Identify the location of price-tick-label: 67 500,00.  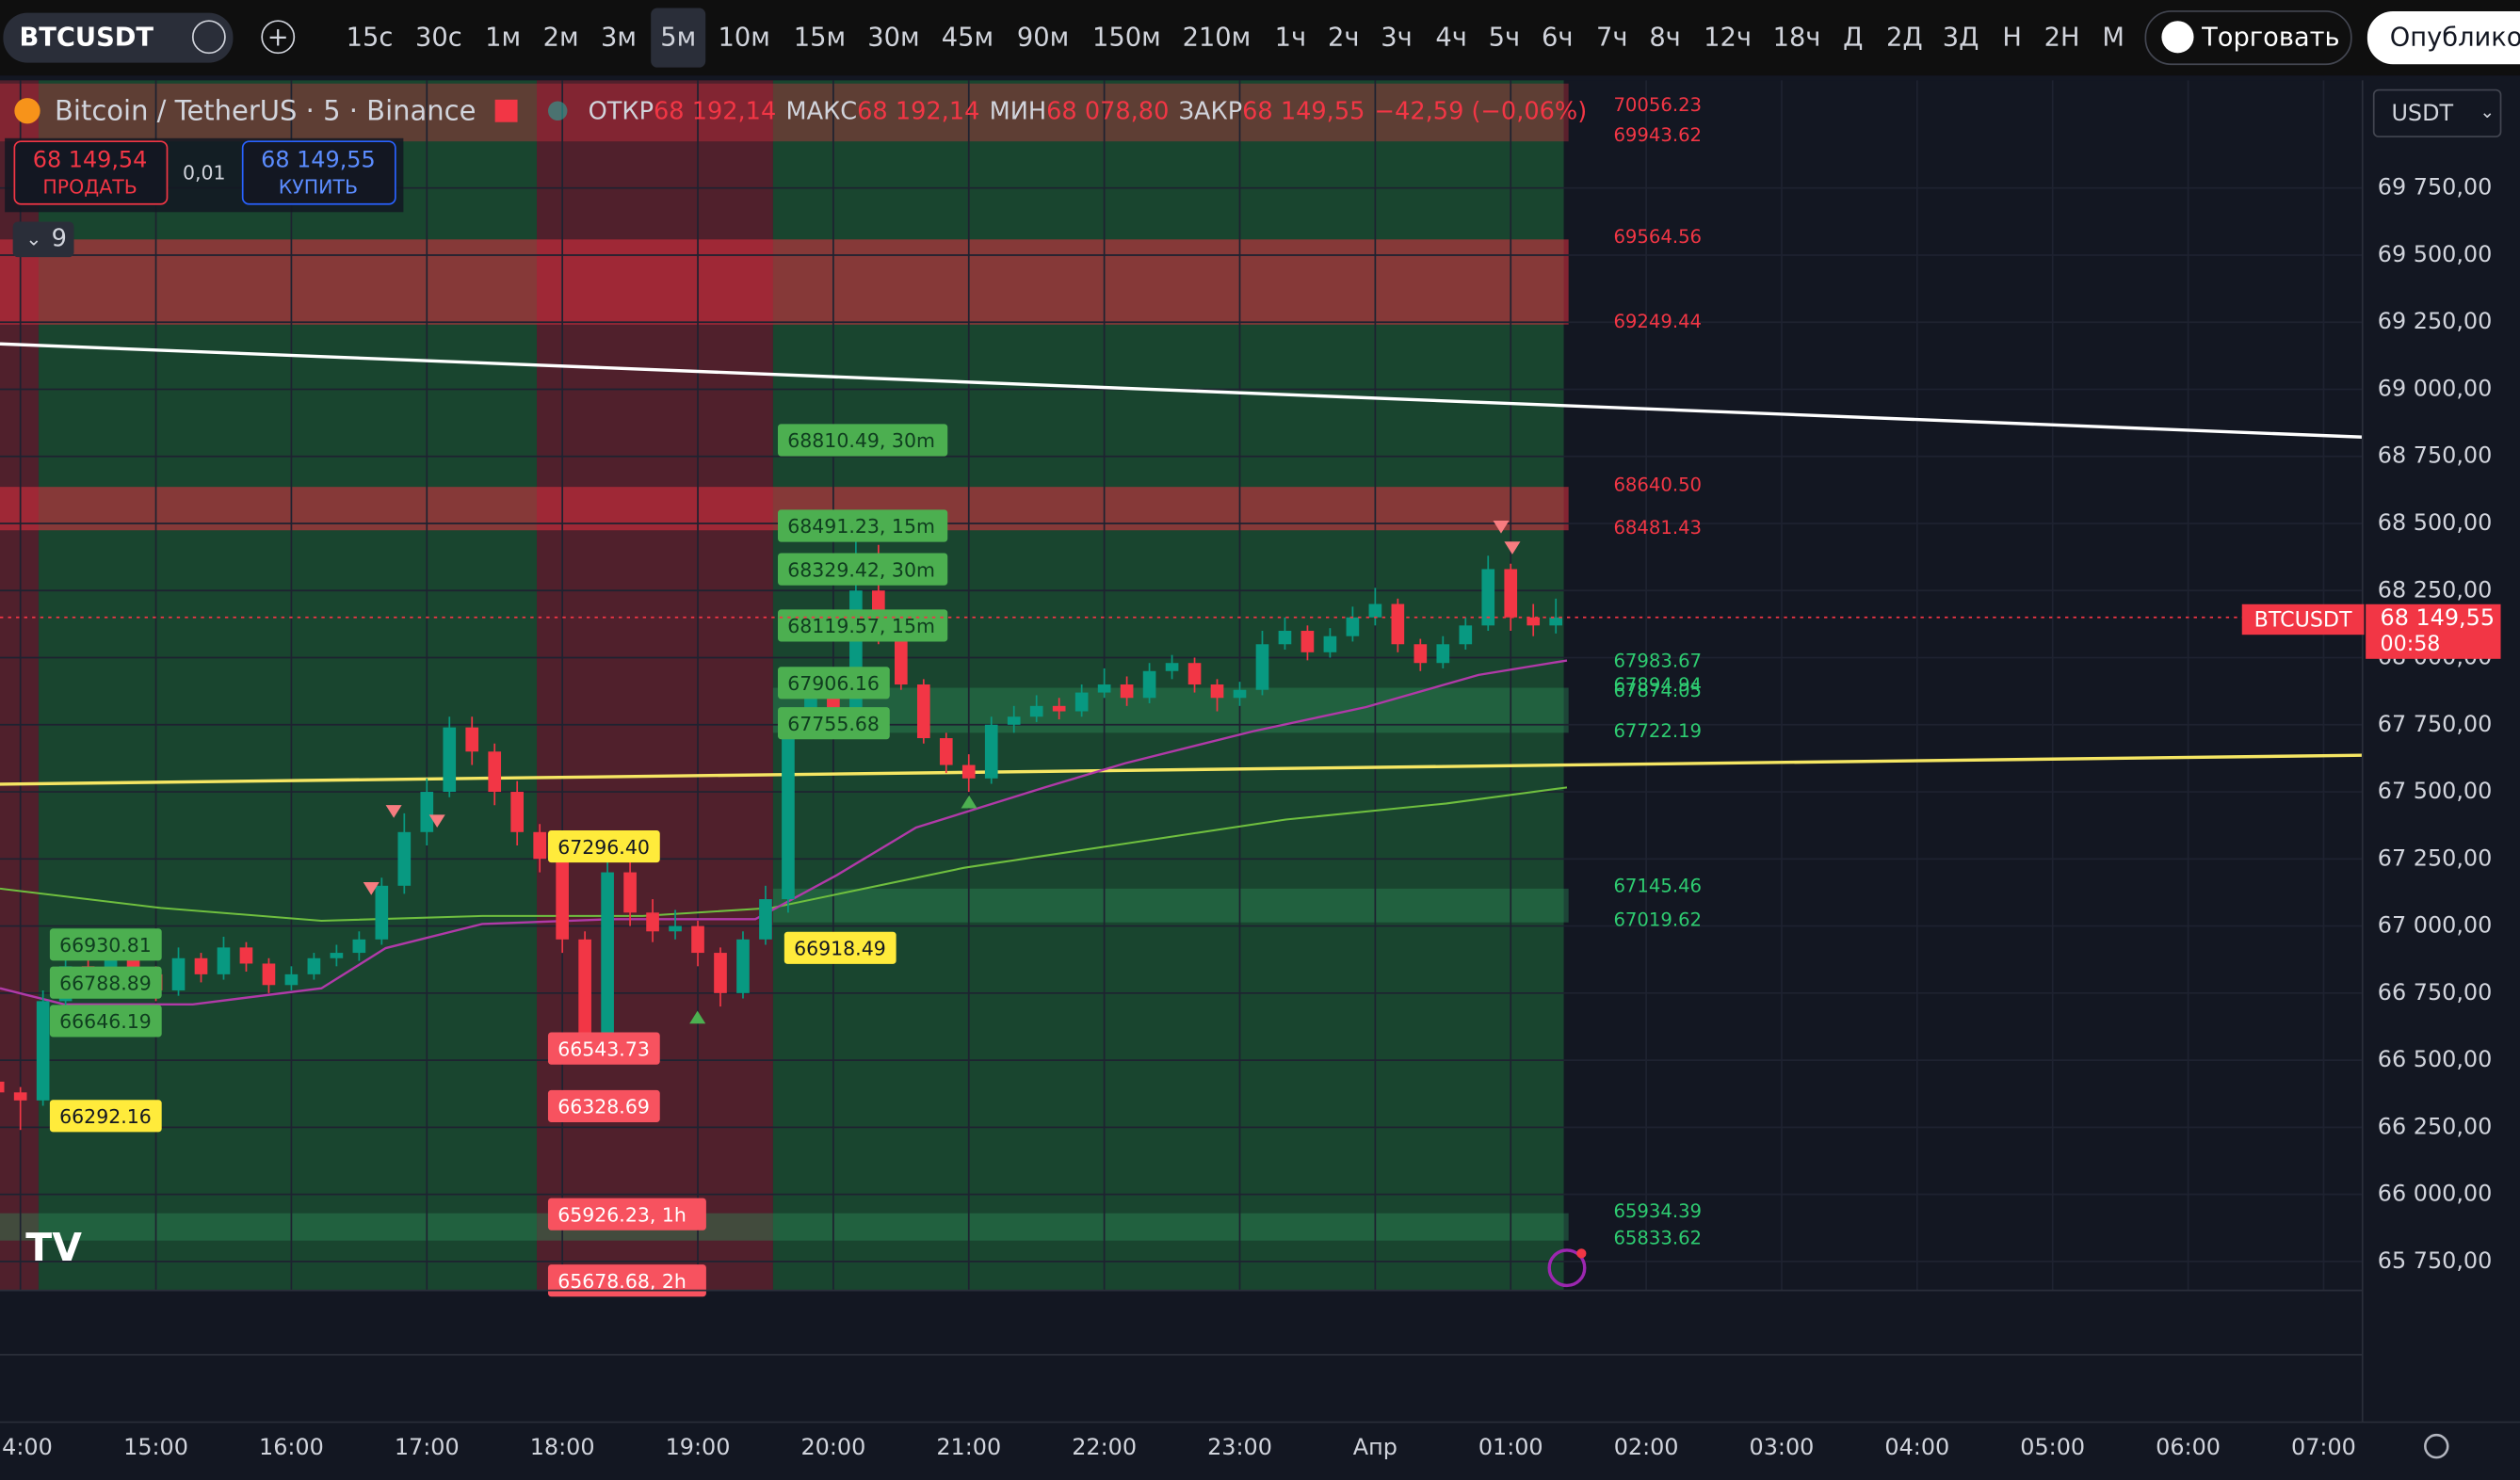
(2436, 791).